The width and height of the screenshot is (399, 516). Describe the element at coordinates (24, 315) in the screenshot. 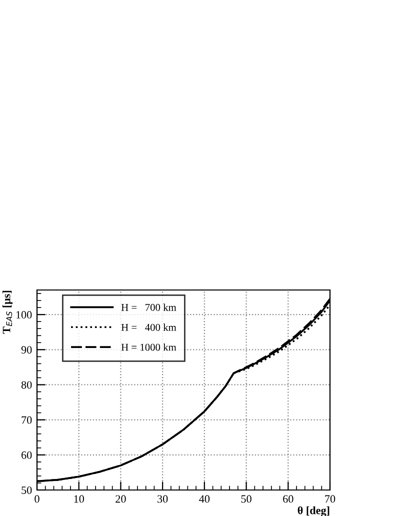

I see `y-tick-label: 100` at that location.